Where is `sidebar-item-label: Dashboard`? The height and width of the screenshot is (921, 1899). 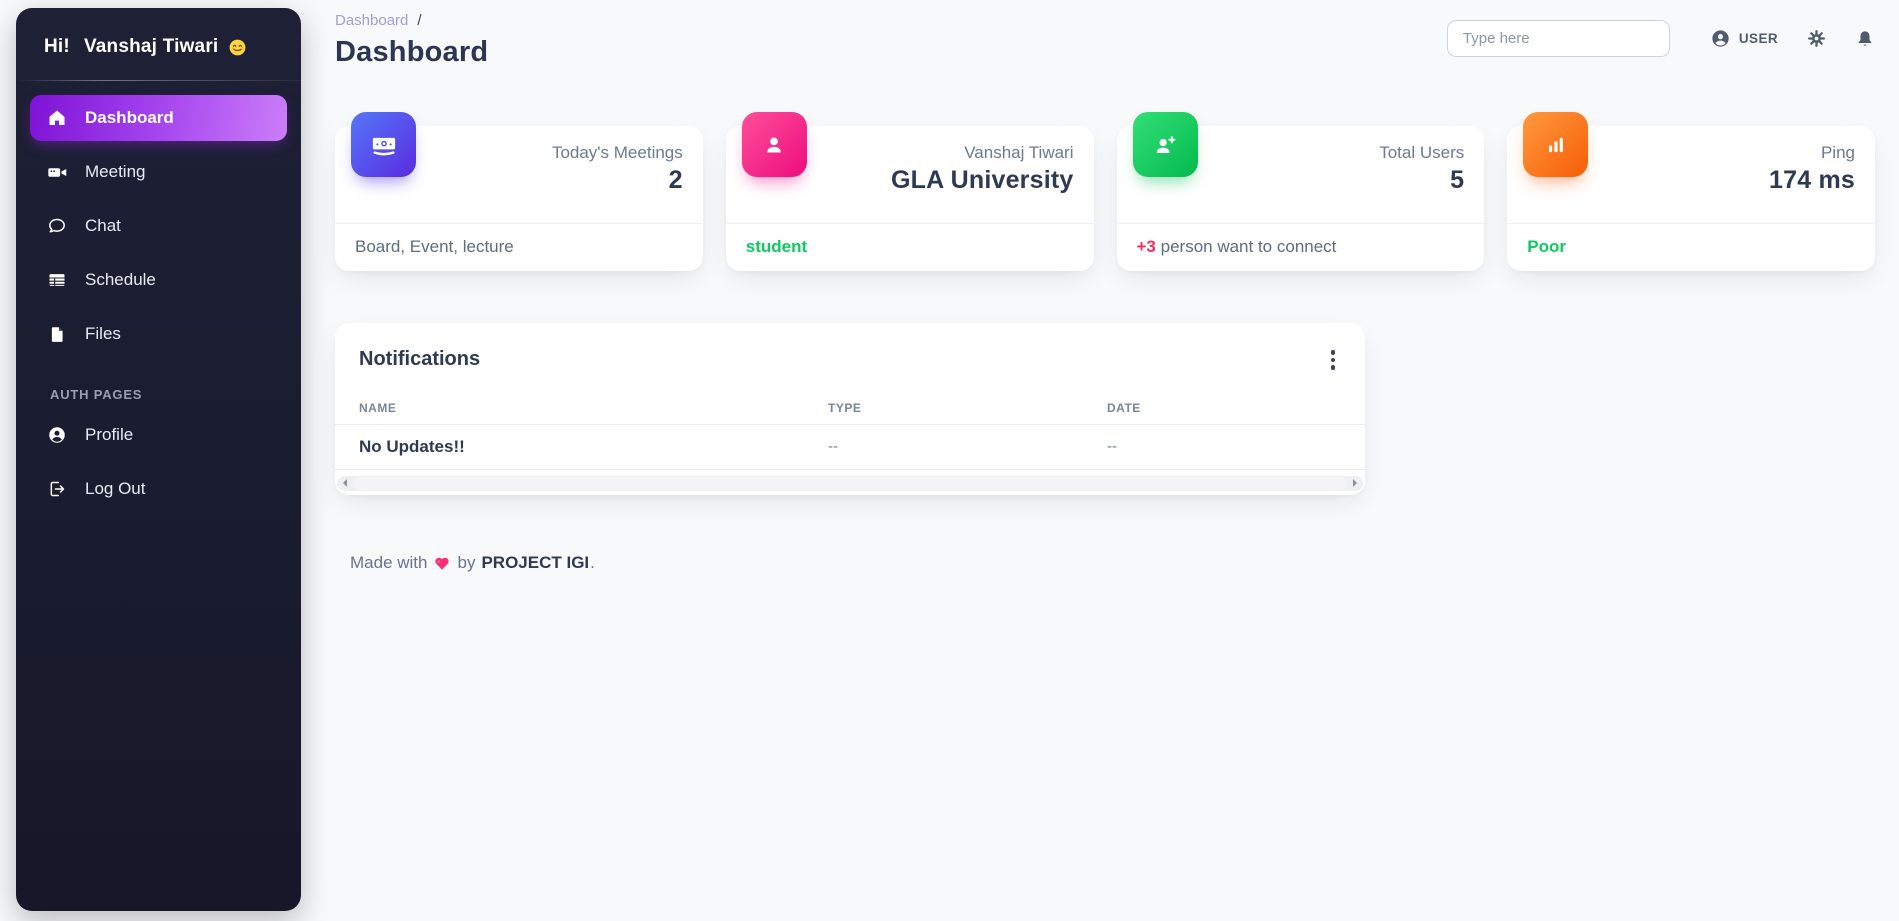 sidebar-item-label: Dashboard is located at coordinates (129, 117).